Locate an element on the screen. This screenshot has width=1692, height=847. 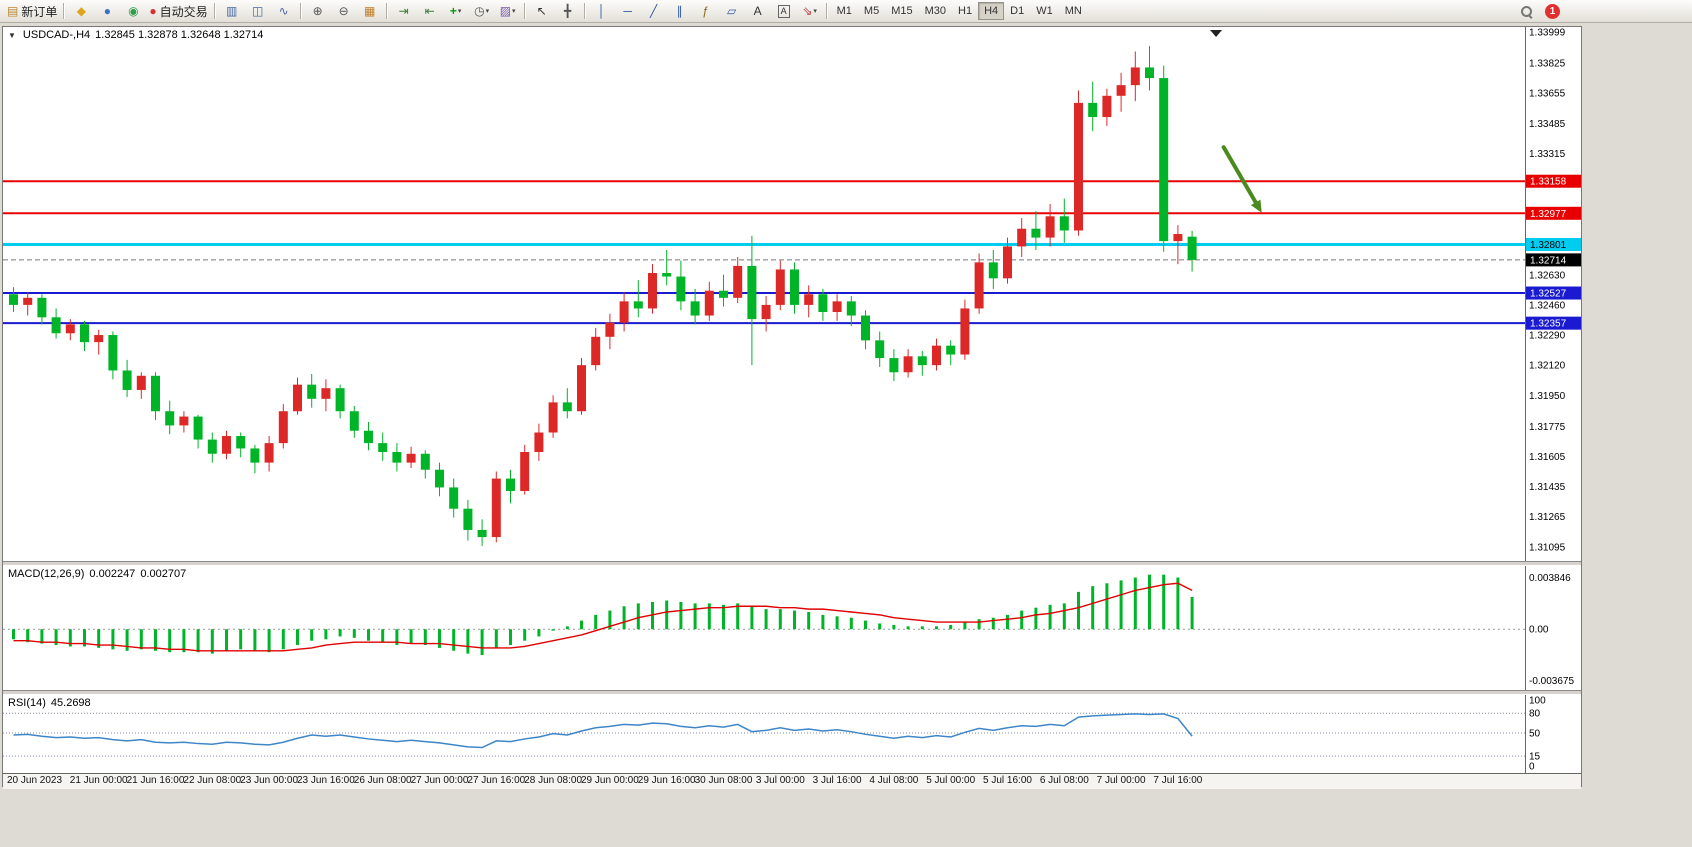
timeframe-mn-button: MN is located at coordinates (1073, 11).